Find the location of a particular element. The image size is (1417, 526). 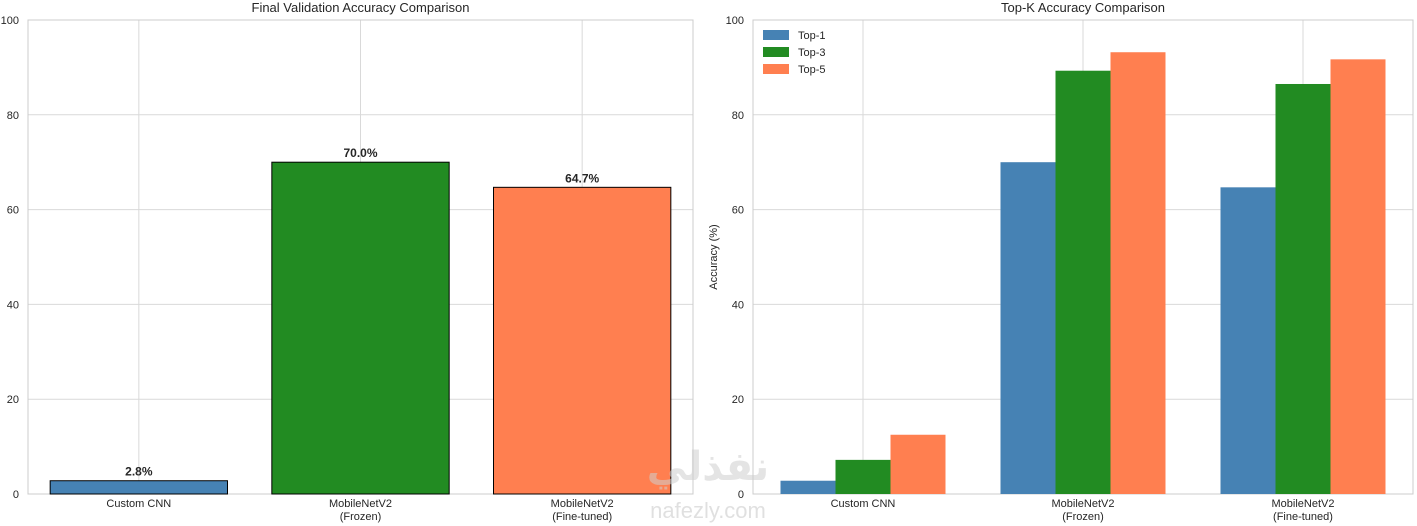

bar-value-label: 70.0% is located at coordinates (360, 153).